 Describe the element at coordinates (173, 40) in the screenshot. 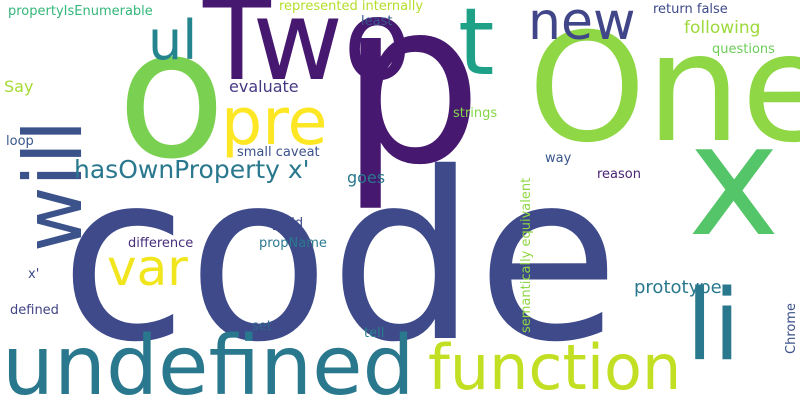

I see `word-ul: ul` at that location.